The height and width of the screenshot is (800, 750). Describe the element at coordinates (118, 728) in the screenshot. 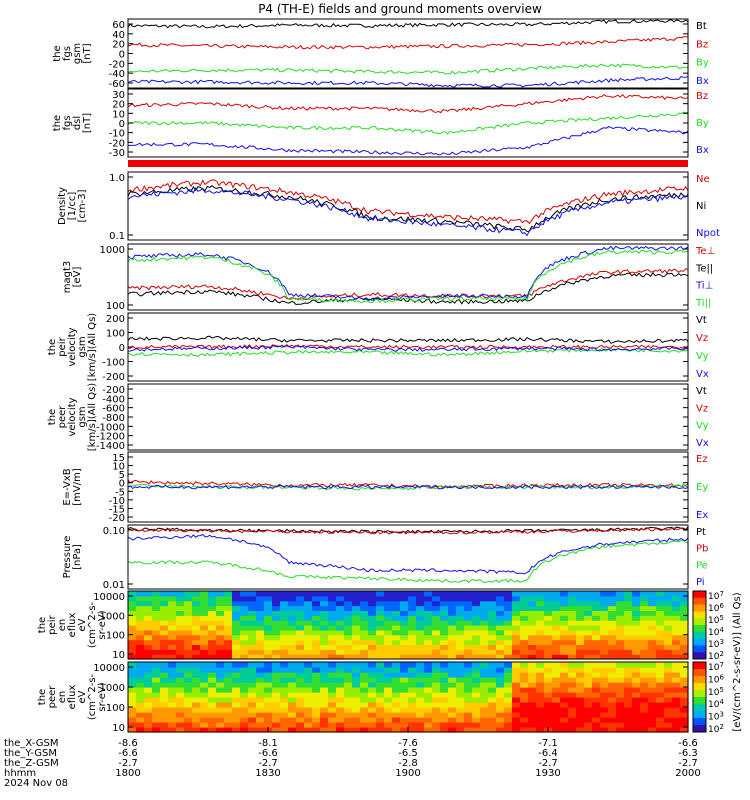

I see `y-tick-label: 10` at that location.